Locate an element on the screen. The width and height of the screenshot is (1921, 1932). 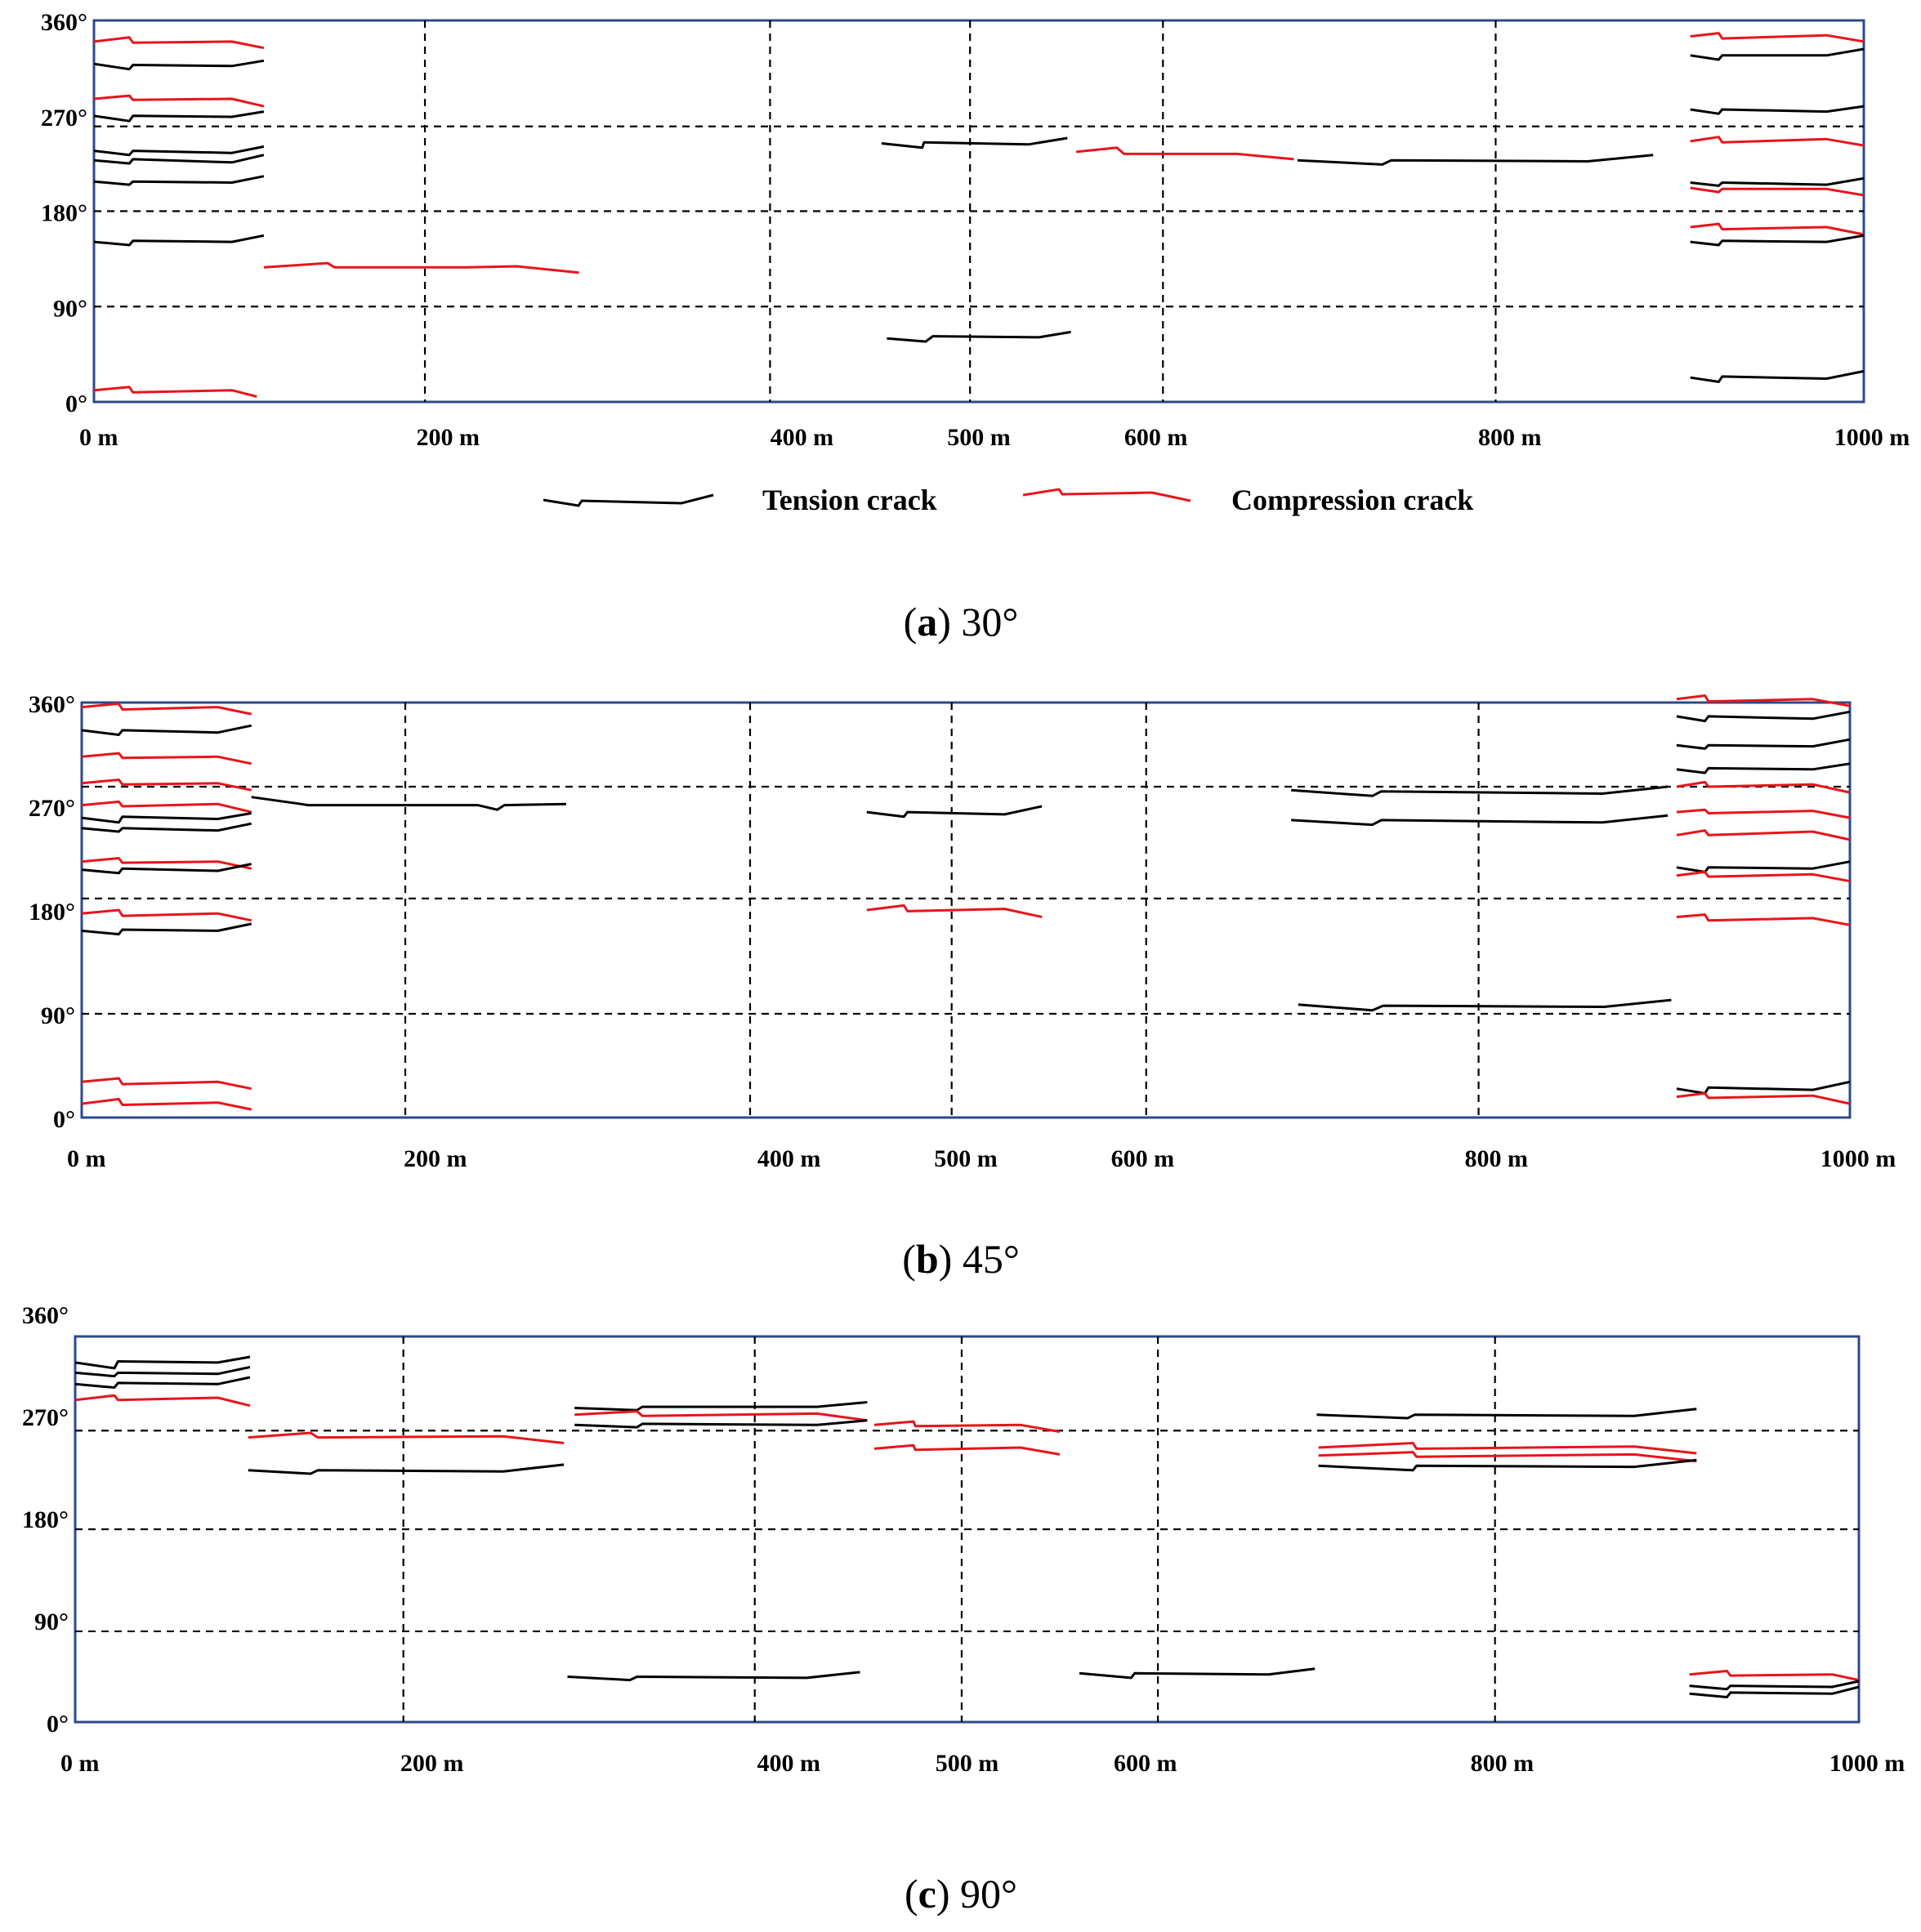
y-tick-label: 90° is located at coordinates (70, 308).